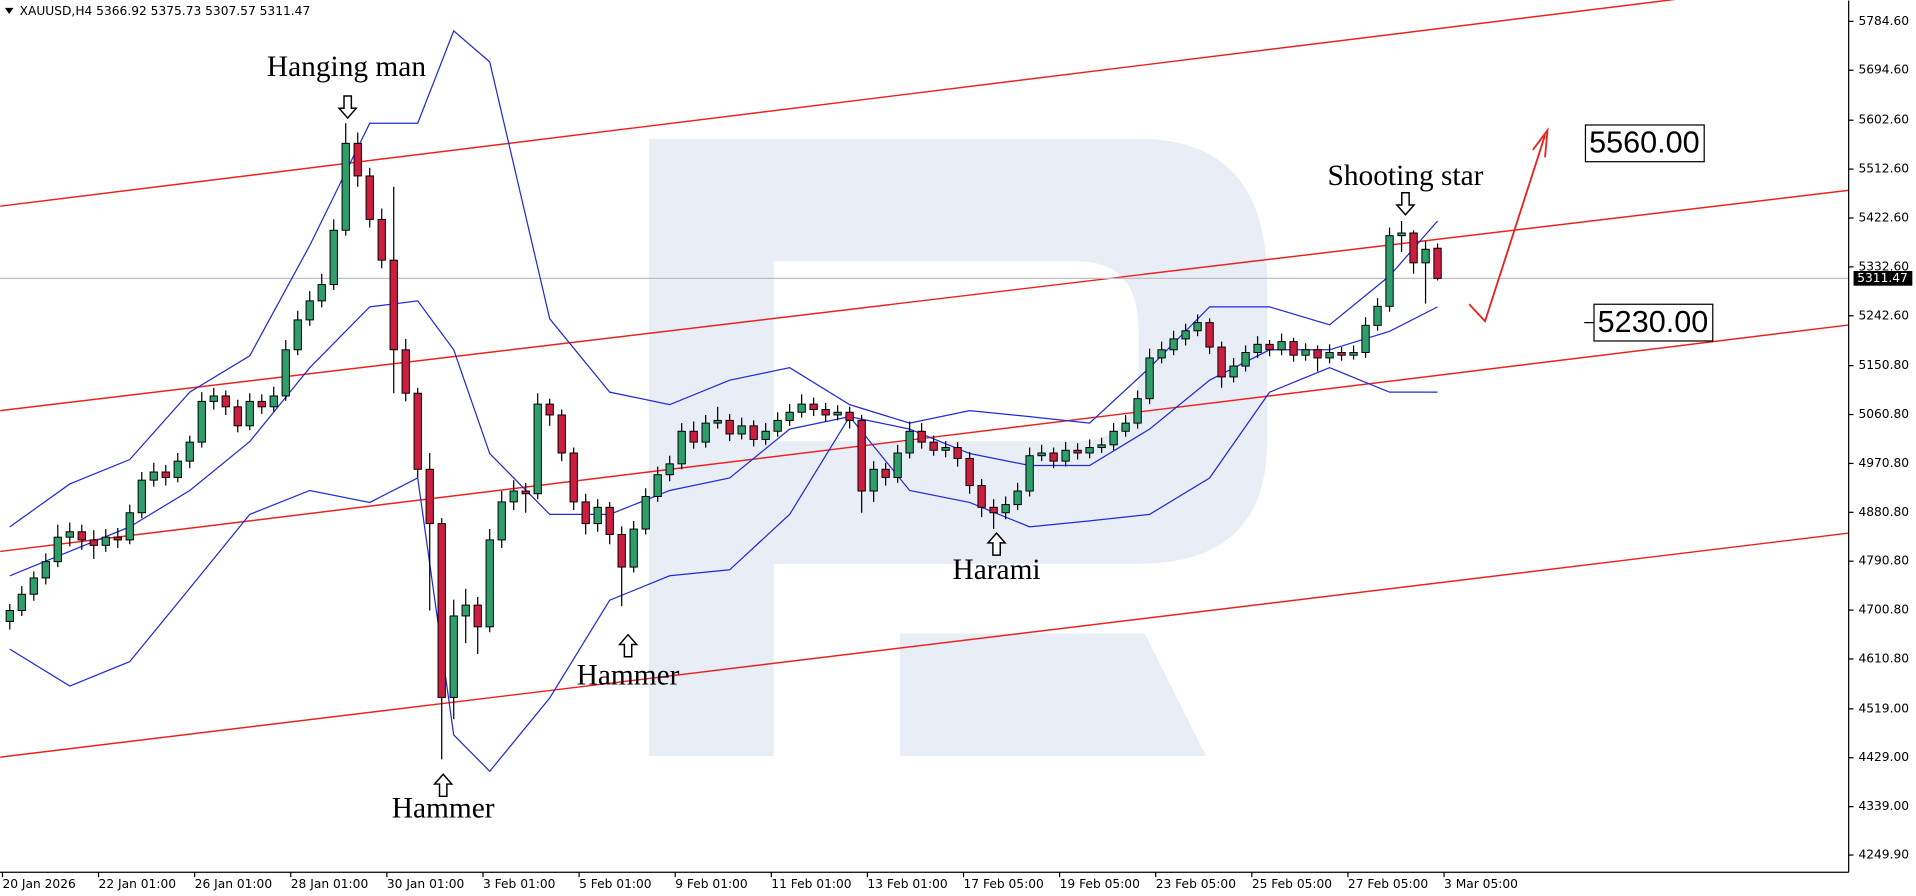  What do you see at coordinates (1883, 21) in the screenshot?
I see `y-tick-label: 5784.60` at bounding box center [1883, 21].